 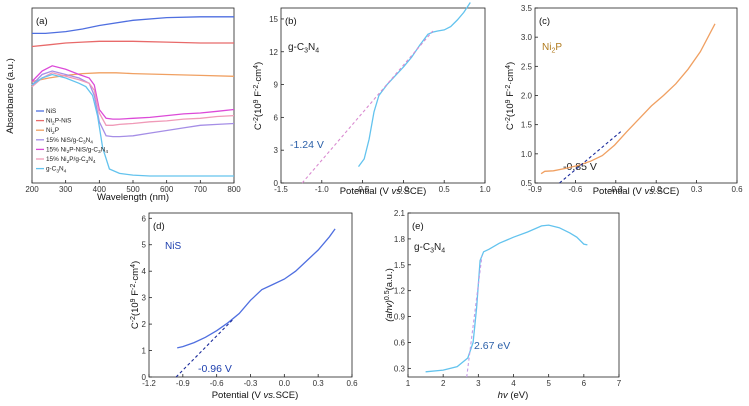 I want to click on x-tick-label: -0.6, so click(x=217, y=383).